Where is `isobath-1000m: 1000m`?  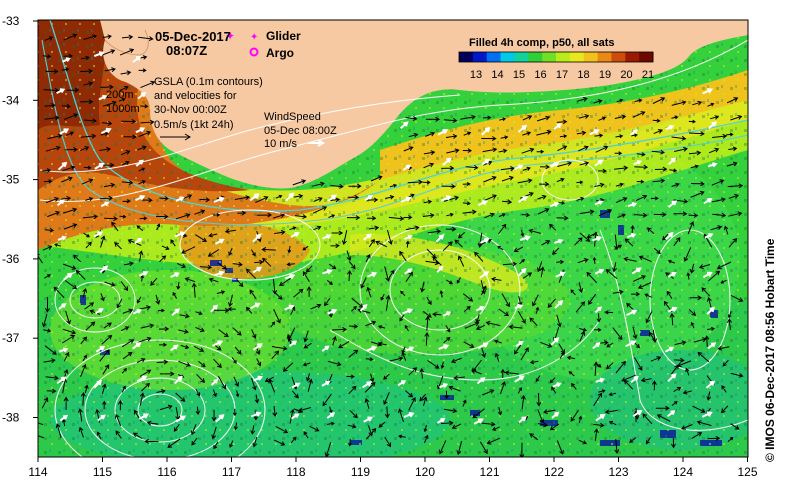
isobath-1000m: 1000m is located at coordinates (123, 109).